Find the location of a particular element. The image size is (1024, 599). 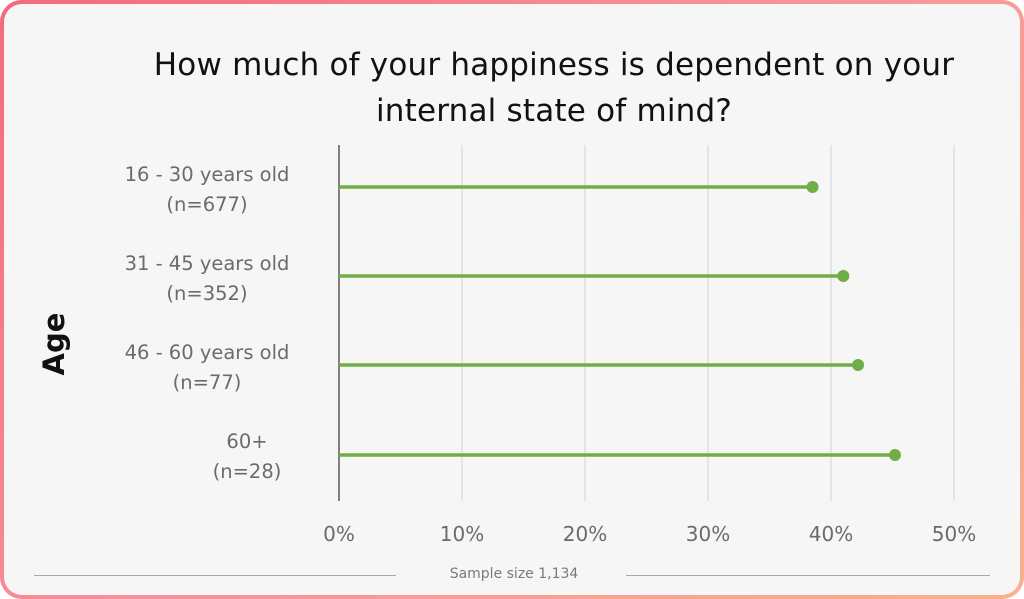

category-label-2: 46 - 60 years old (n=77) is located at coordinates (207, 368).